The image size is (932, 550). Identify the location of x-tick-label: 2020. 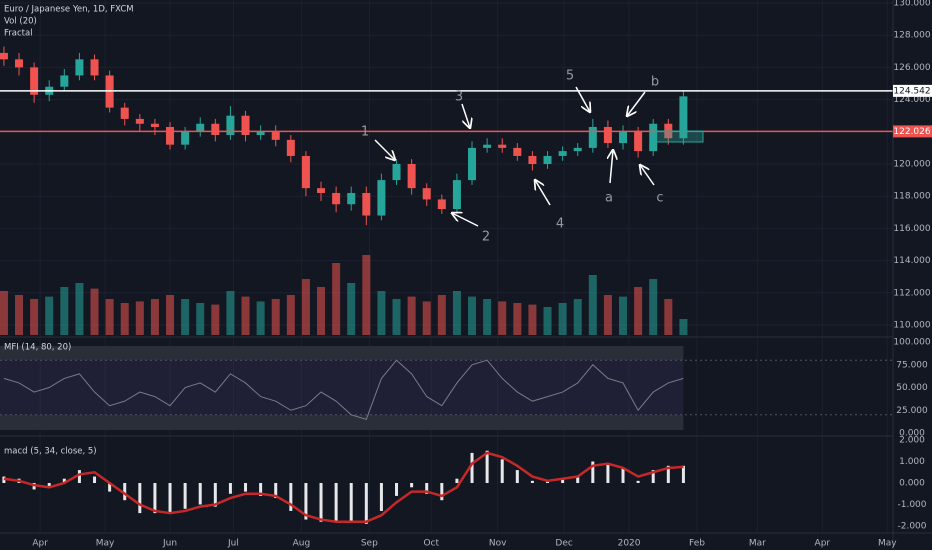
(629, 544).